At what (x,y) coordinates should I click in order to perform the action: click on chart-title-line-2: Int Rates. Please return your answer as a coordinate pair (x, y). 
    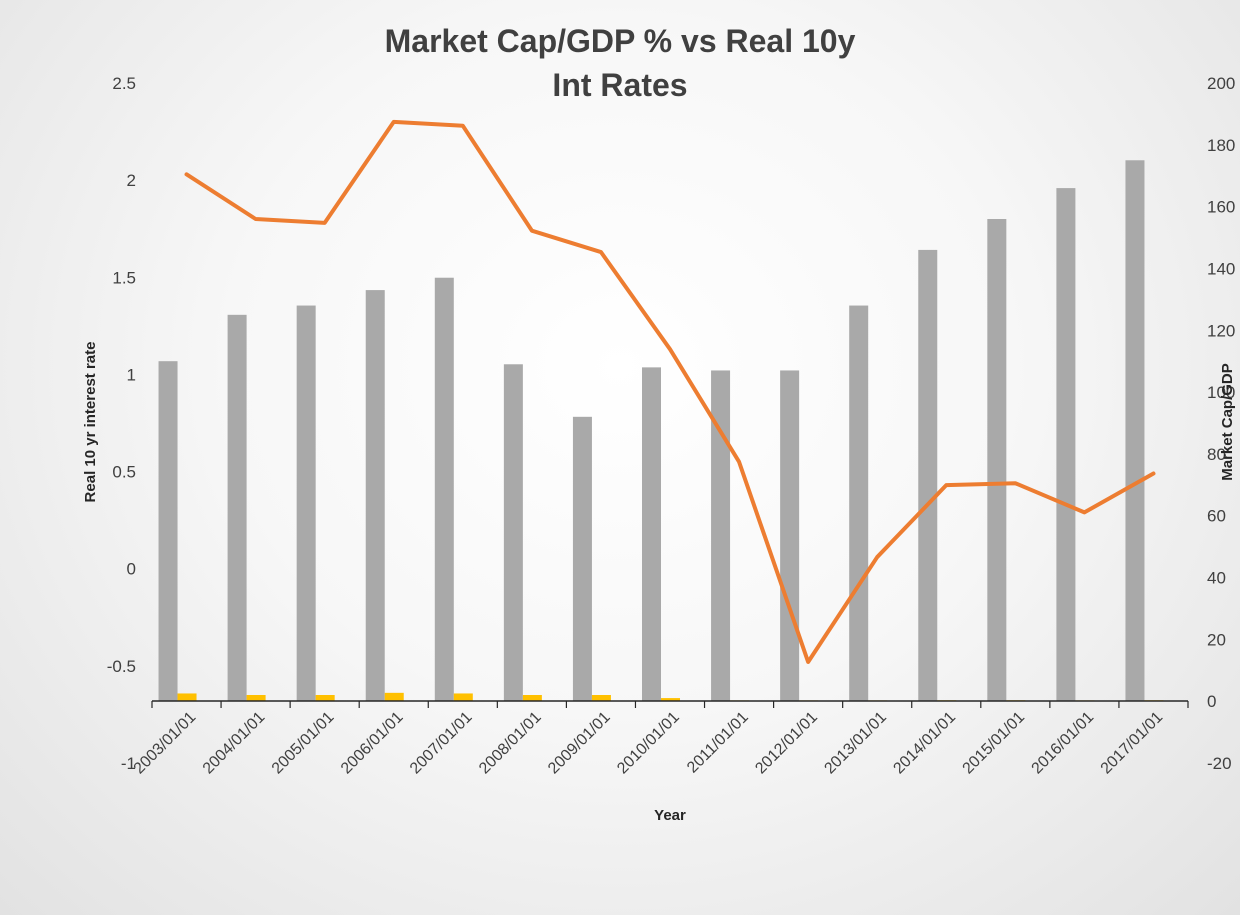
    Looking at the image, I should click on (619, 85).